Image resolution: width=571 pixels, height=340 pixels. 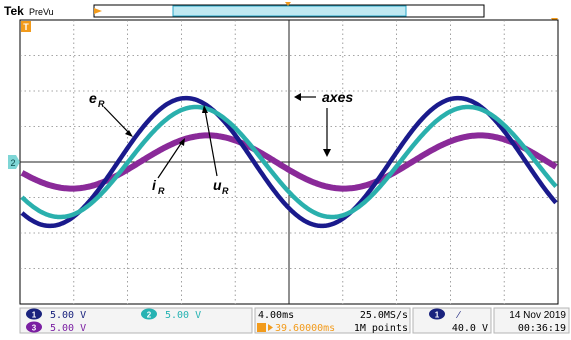 What do you see at coordinates (288, 4) in the screenshot?
I see `trigger-position-marker` at bounding box center [288, 4].